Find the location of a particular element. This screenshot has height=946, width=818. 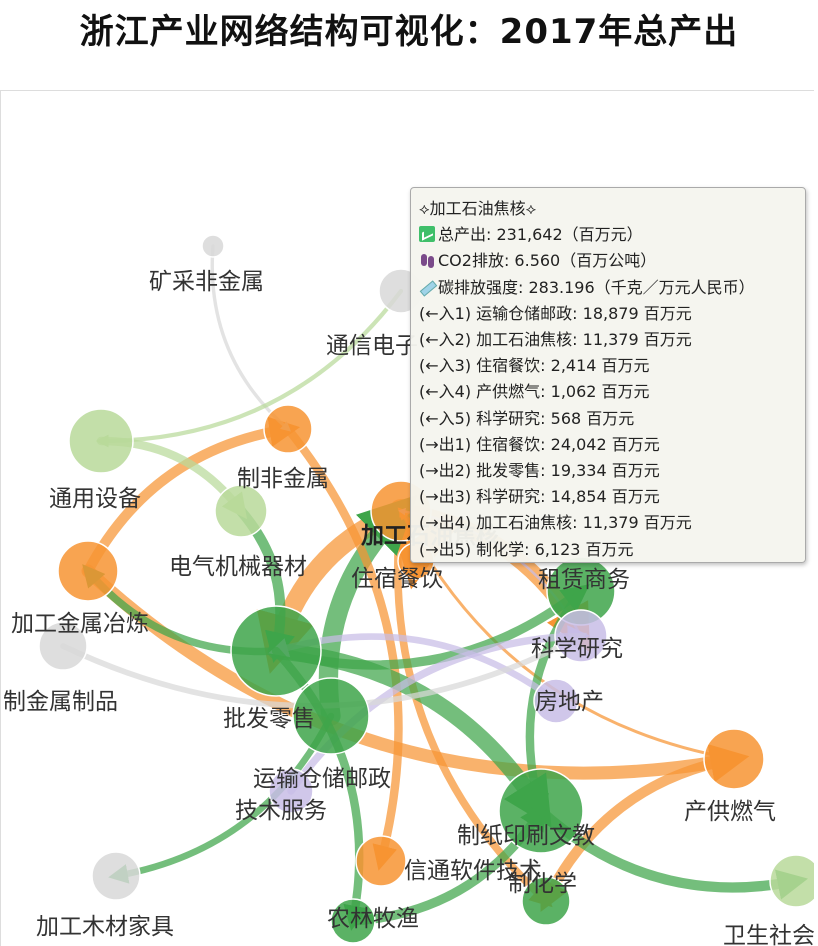

node-label-smelt: 加工金属冶炼 is located at coordinates (80, 624).